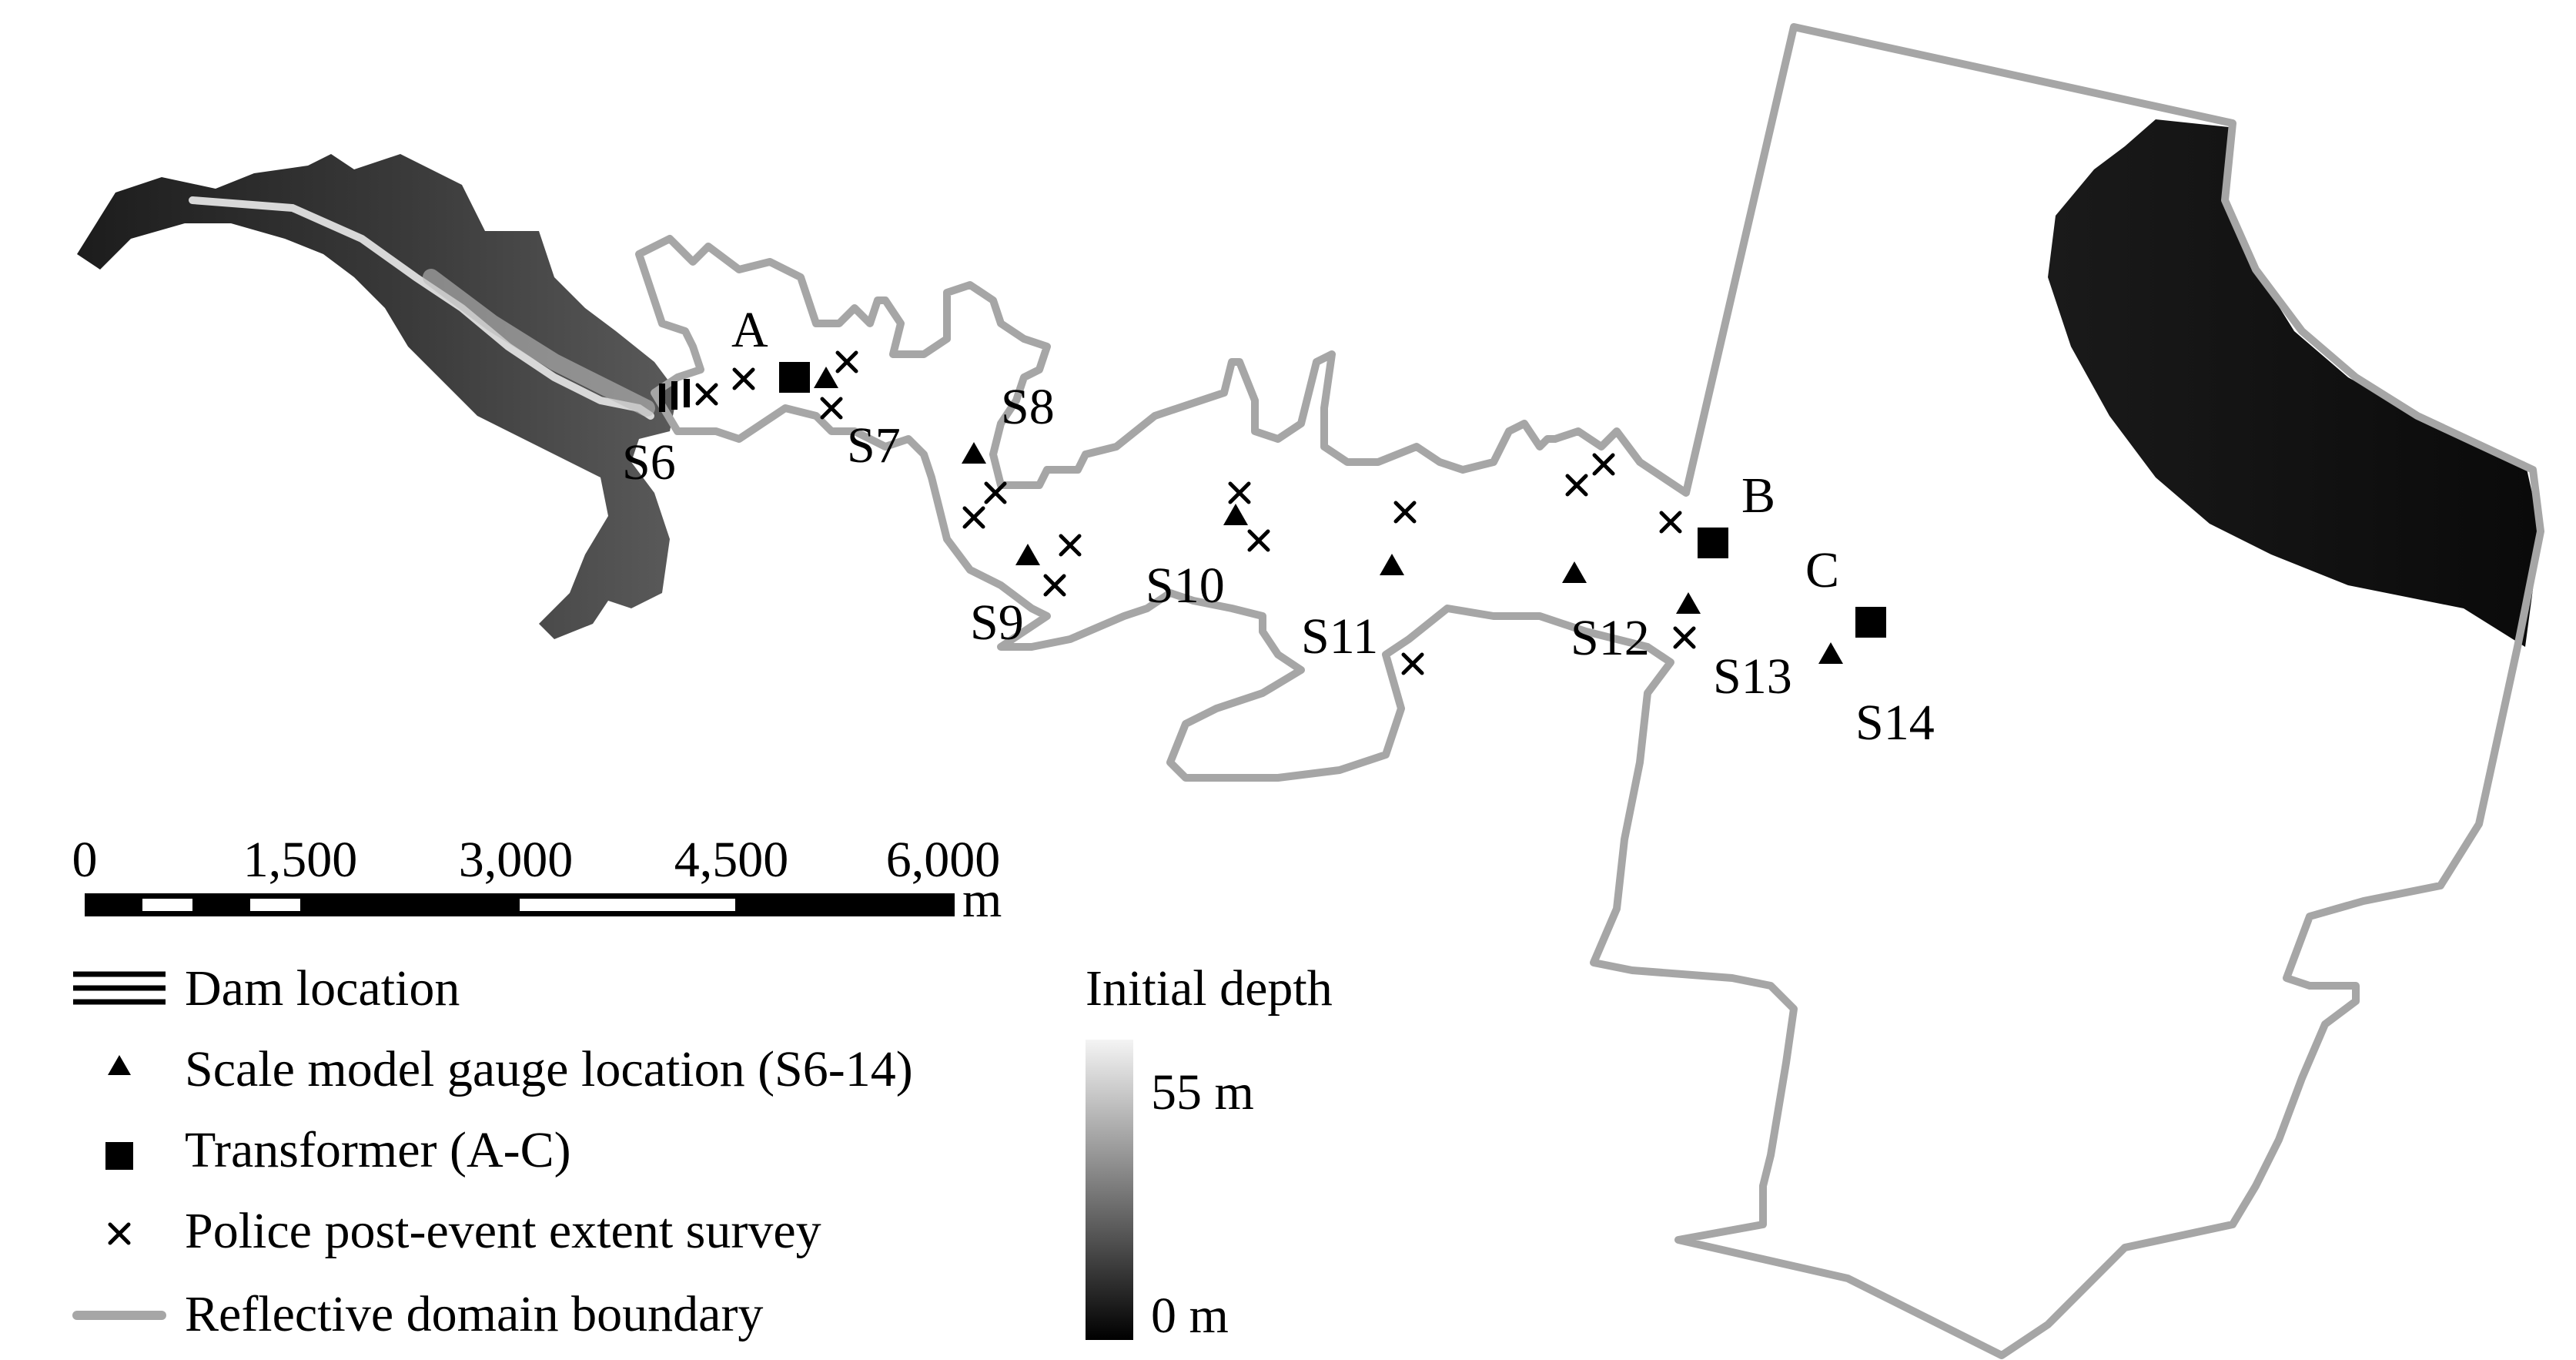 This screenshot has height=1360, width=2576. What do you see at coordinates (982, 900) in the screenshot?
I see `scale-unit: m` at bounding box center [982, 900].